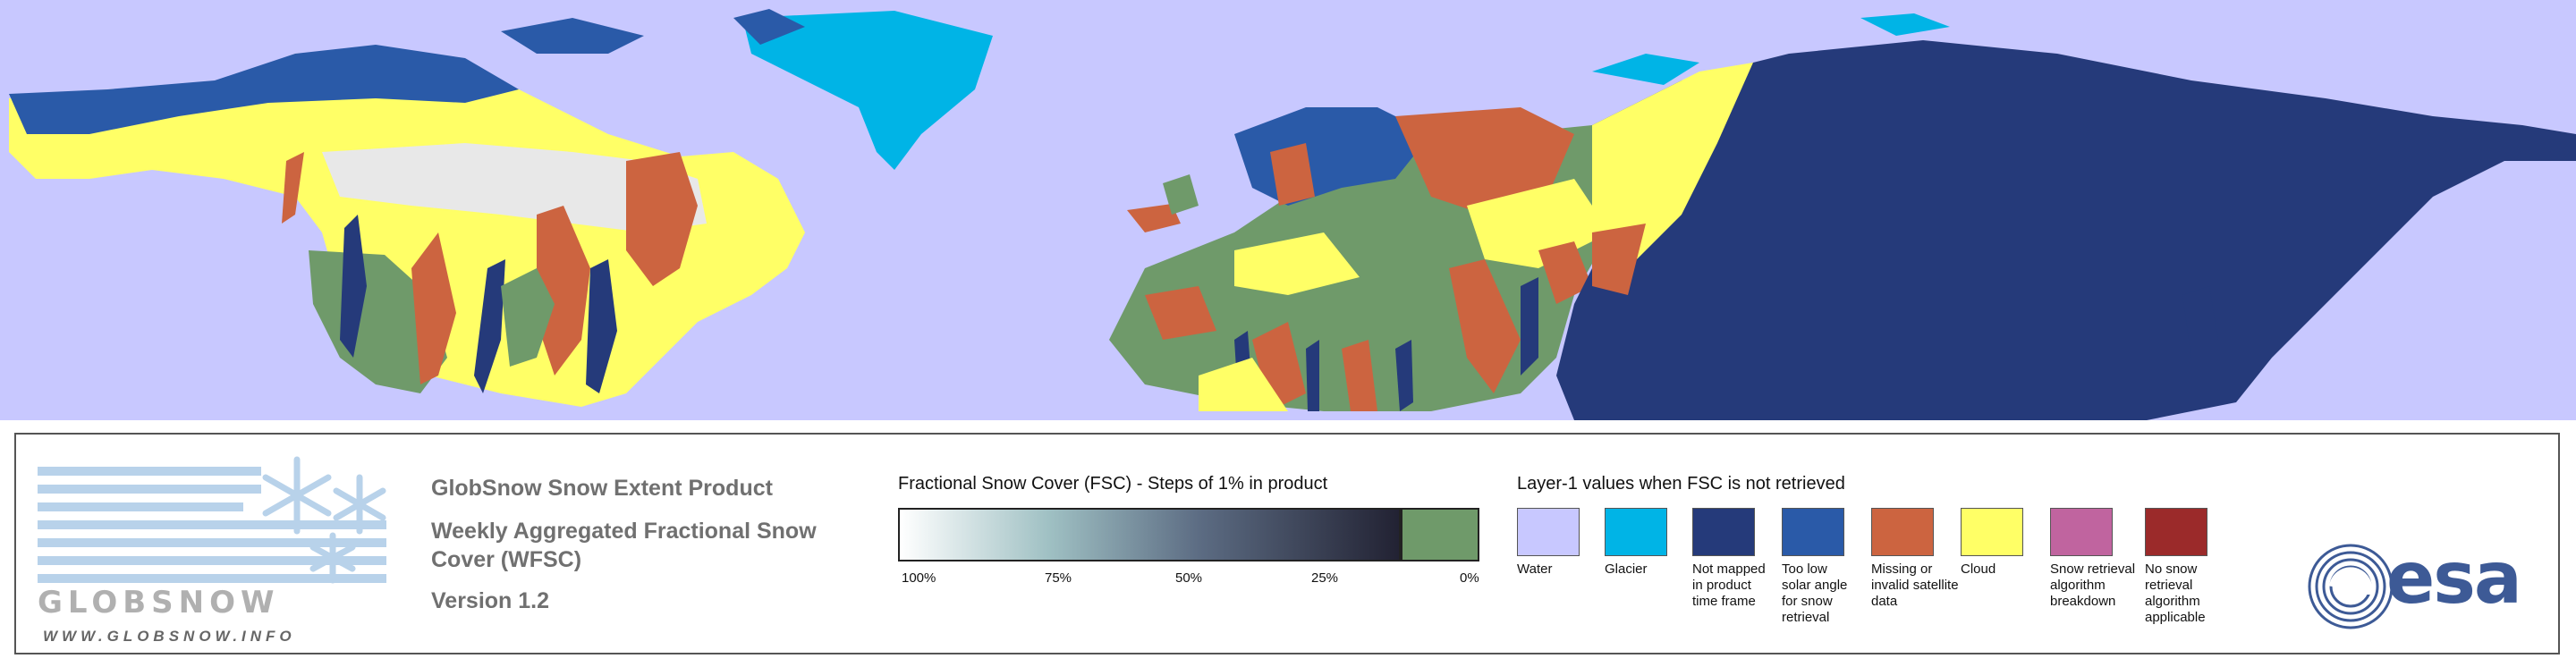 This screenshot has width=2576, height=667. Describe the element at coordinates (1368, 259) in the screenshot. I see `europe` at that location.